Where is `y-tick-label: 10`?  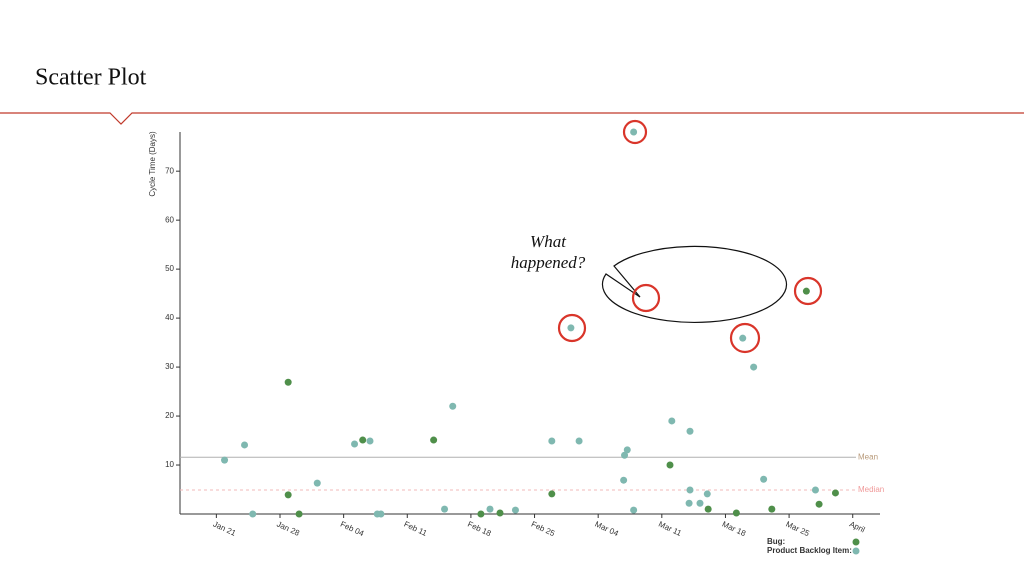 y-tick-label: 10 is located at coordinates (169, 464).